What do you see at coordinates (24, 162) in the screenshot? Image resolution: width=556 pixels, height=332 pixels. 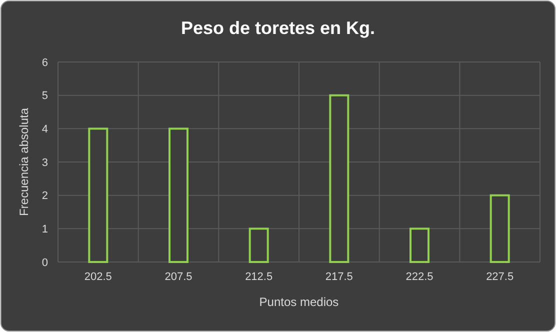 I see `y-axis-title: Frecuencia absoluta` at bounding box center [24, 162].